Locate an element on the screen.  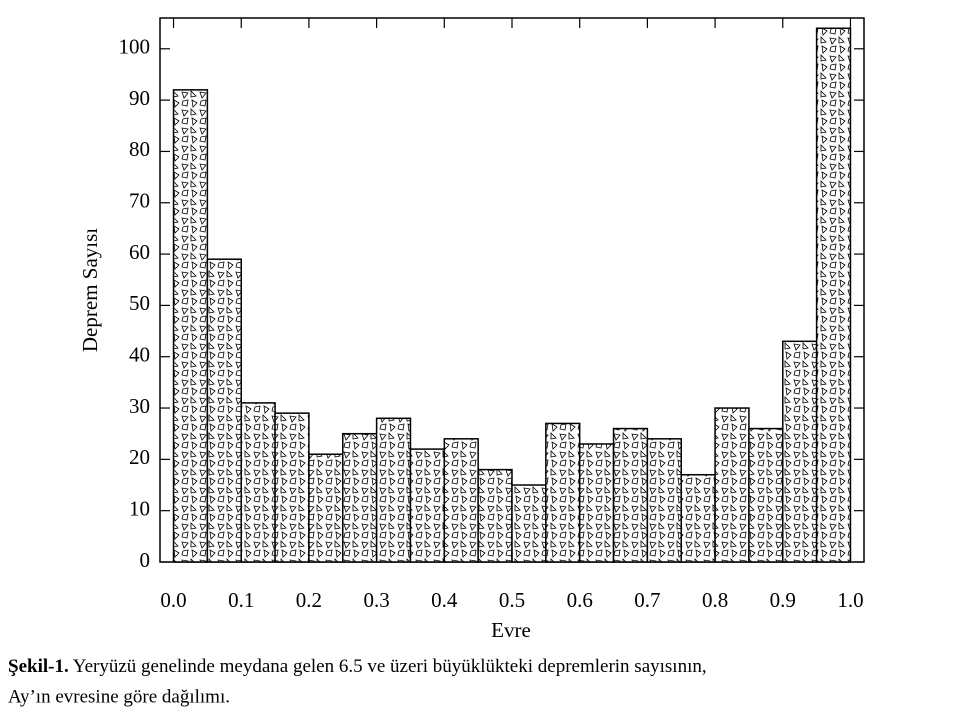
y-tick-label: 50 is located at coordinates (139, 303).